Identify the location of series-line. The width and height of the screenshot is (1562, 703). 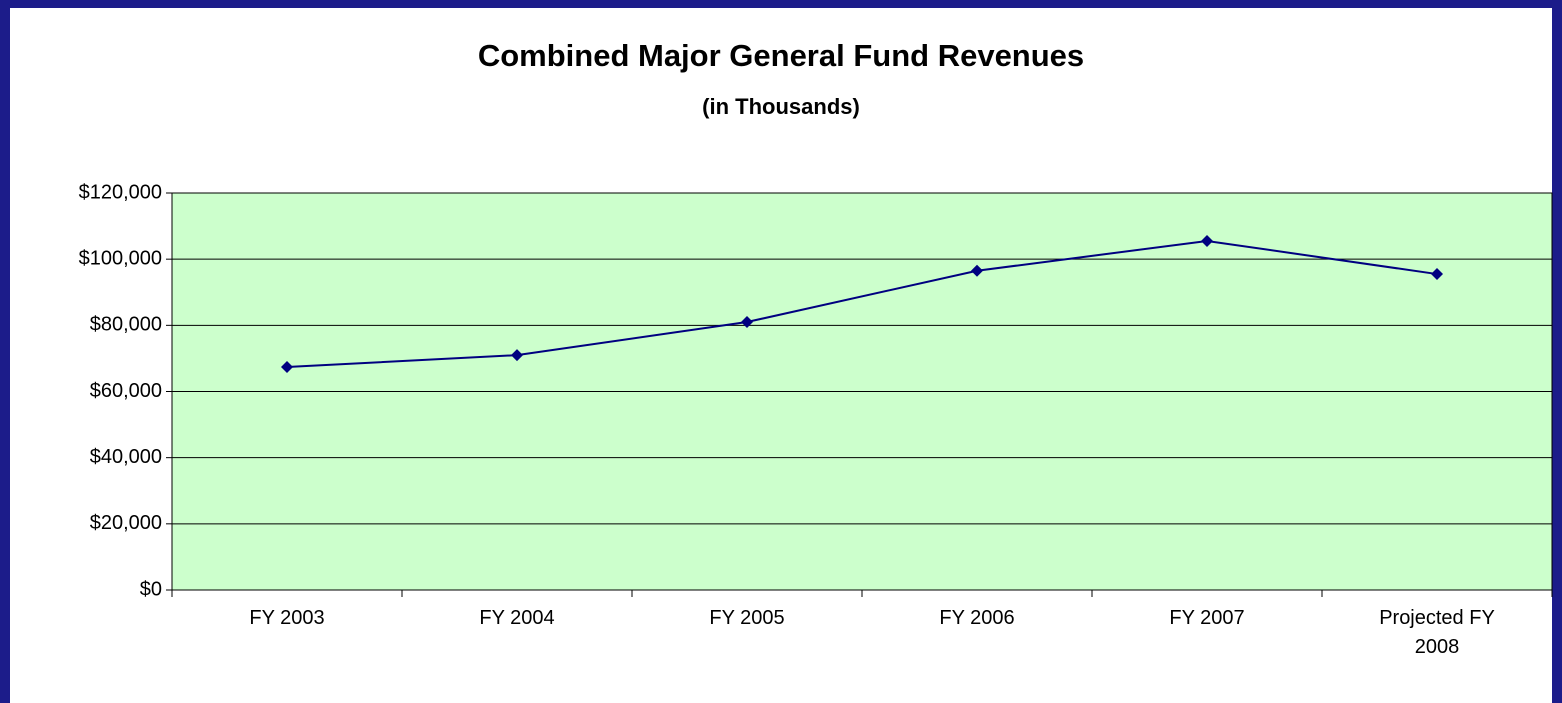
(862, 304).